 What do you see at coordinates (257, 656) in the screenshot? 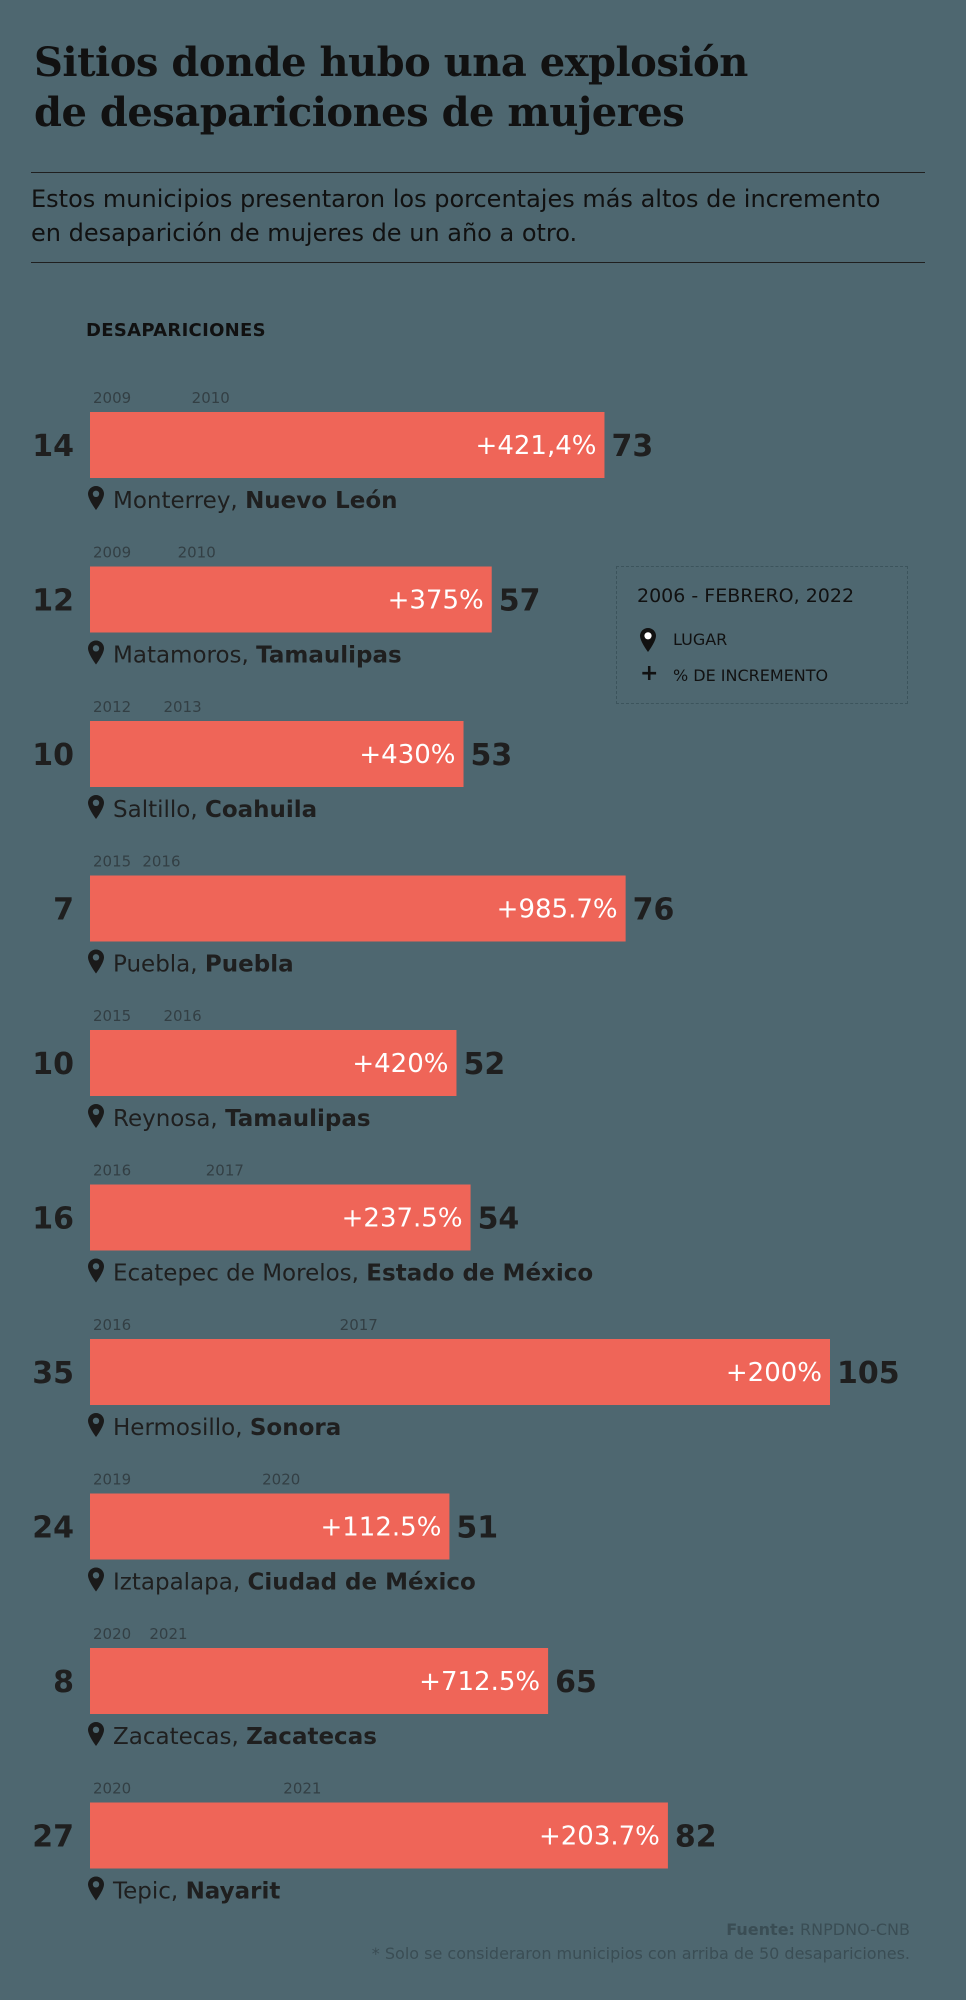
I see `location-label: Matamoros, Tamaulipas` at bounding box center [257, 656].